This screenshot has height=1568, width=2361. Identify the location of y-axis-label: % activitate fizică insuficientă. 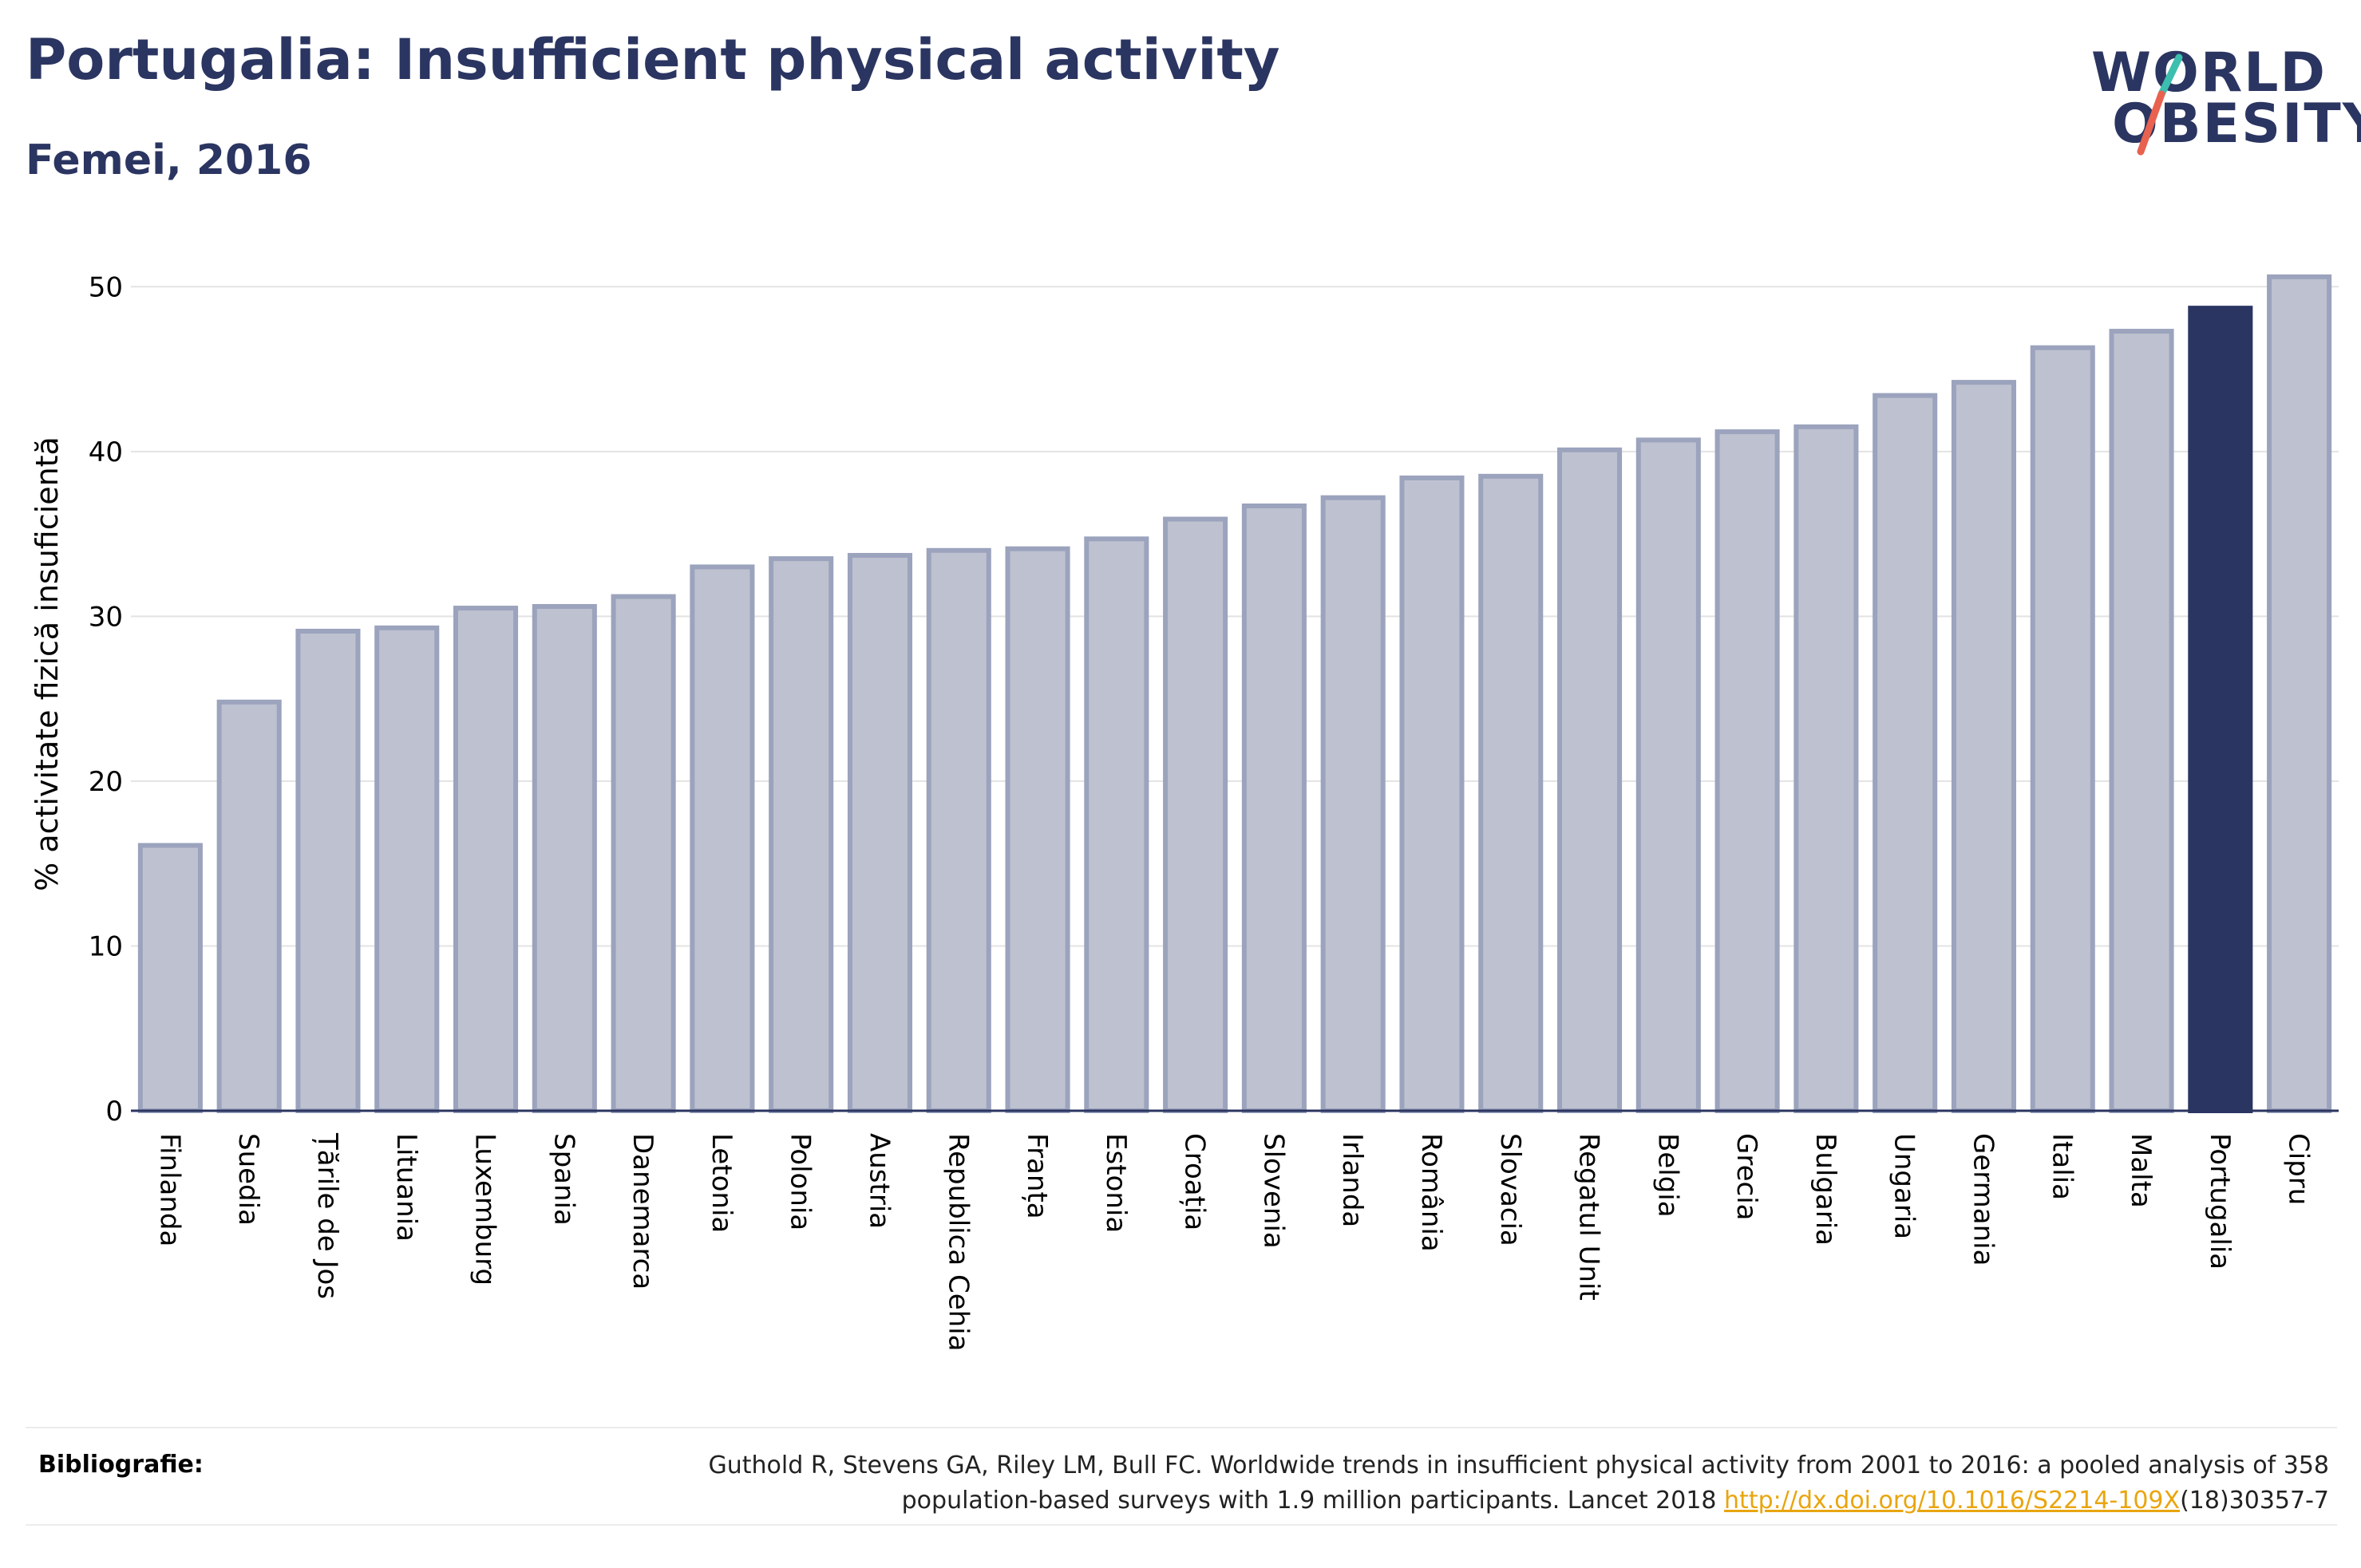
(47, 663).